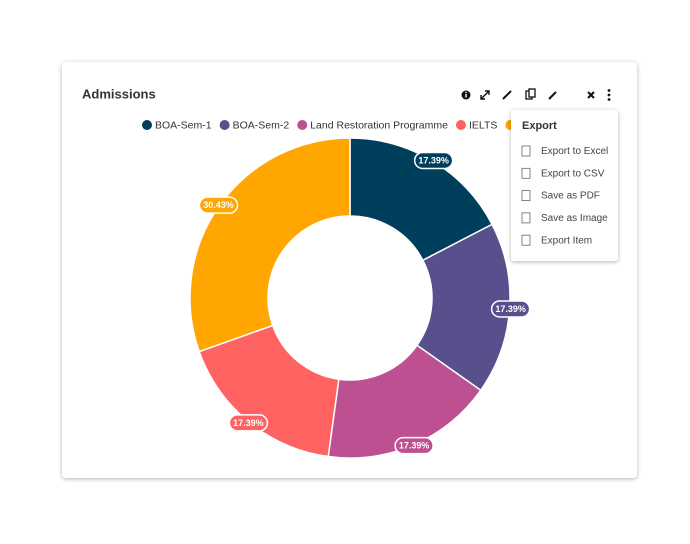 The height and width of the screenshot is (544, 690). What do you see at coordinates (573, 173) in the screenshot?
I see `menu-item: Export to CSV` at bounding box center [573, 173].